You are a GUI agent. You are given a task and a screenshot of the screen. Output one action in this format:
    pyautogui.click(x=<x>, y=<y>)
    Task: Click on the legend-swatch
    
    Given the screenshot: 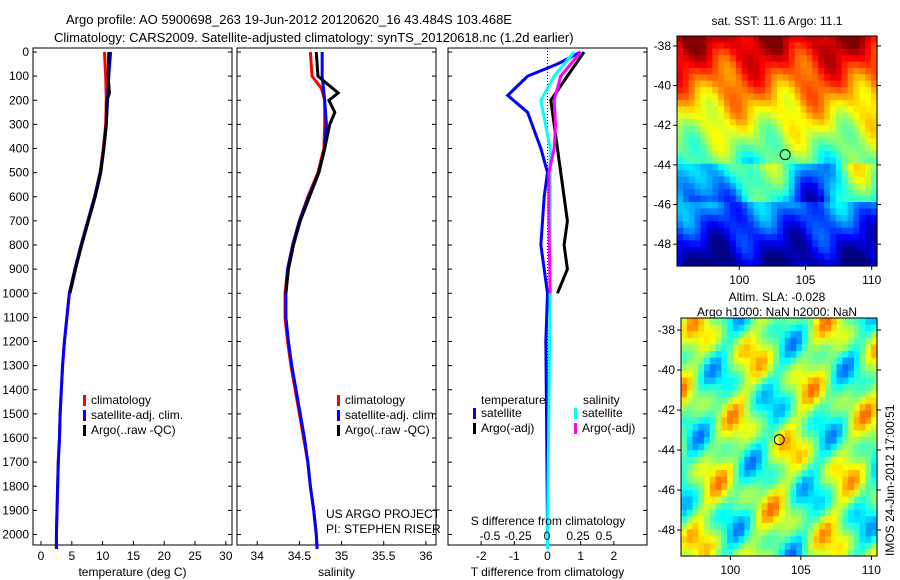 What is the action you would take?
    pyautogui.click(x=575, y=413)
    